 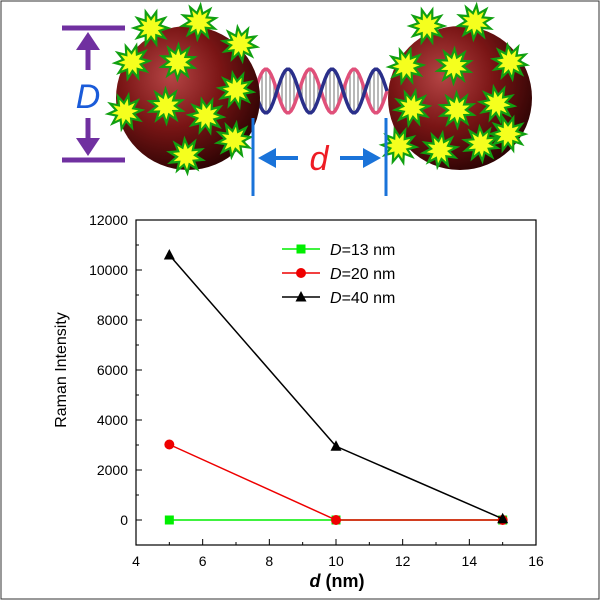 I want to click on diameter-arrowhead-up, so click(x=88, y=41).